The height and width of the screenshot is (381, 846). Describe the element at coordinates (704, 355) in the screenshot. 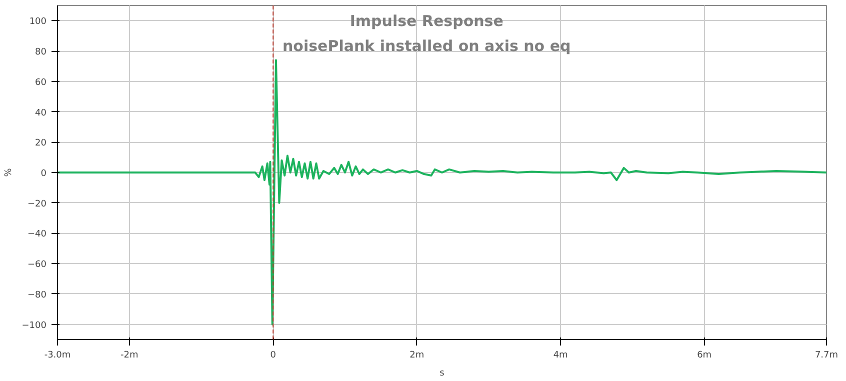

I see `x-tick-label: 6m` at that location.